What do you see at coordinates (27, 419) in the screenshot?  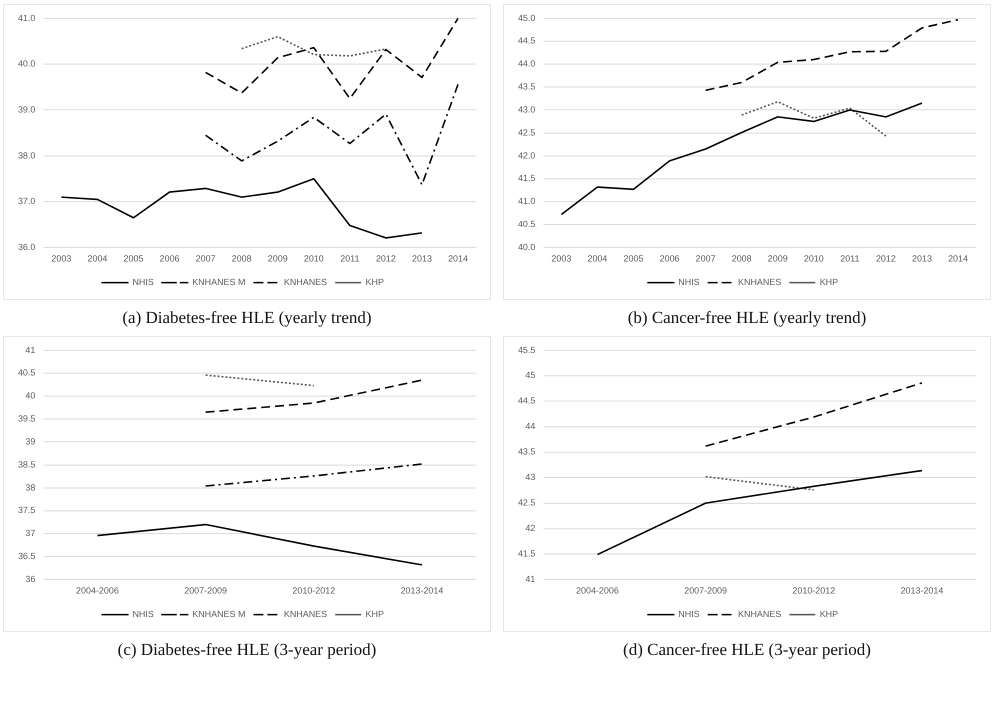 I see `y-tick-label: 39.5` at bounding box center [27, 419].